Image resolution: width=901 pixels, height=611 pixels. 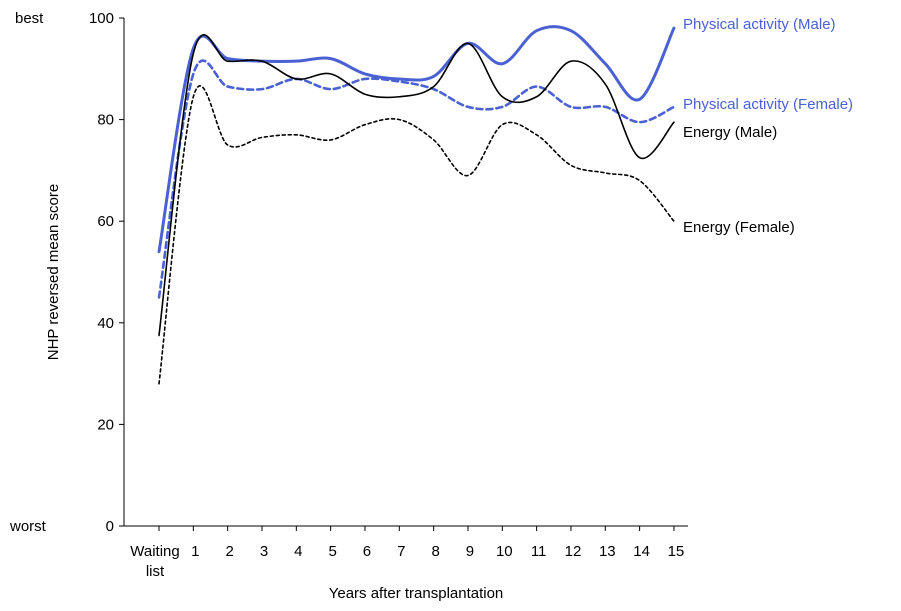 I want to click on x-tick-label: 4, so click(x=298, y=551).